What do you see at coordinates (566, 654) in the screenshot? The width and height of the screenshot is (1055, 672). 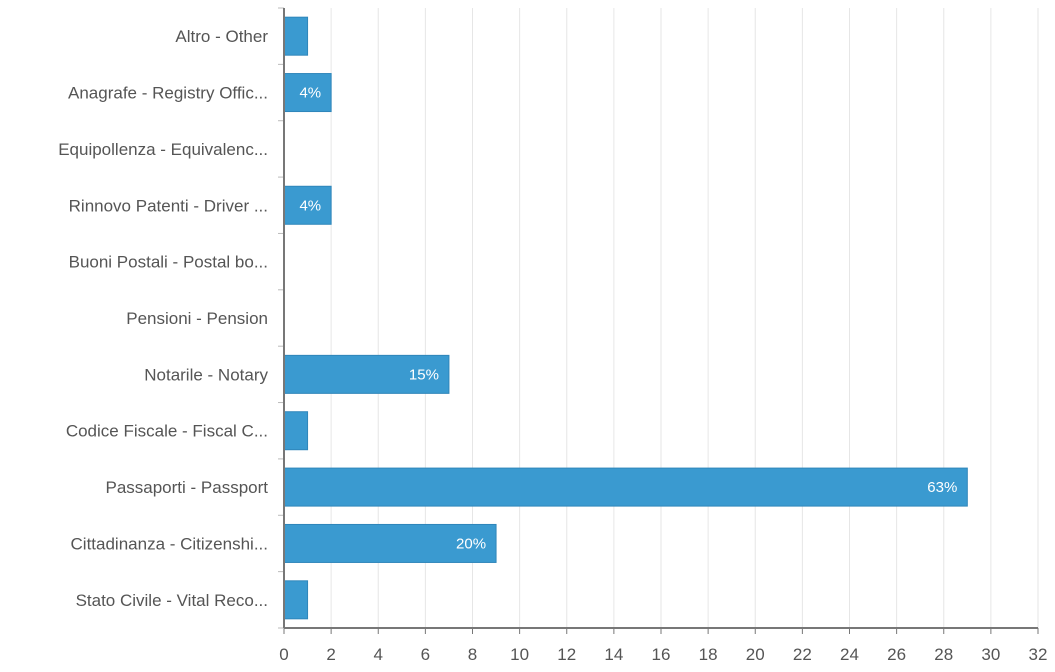 I see `x-tick-label: 12` at bounding box center [566, 654].